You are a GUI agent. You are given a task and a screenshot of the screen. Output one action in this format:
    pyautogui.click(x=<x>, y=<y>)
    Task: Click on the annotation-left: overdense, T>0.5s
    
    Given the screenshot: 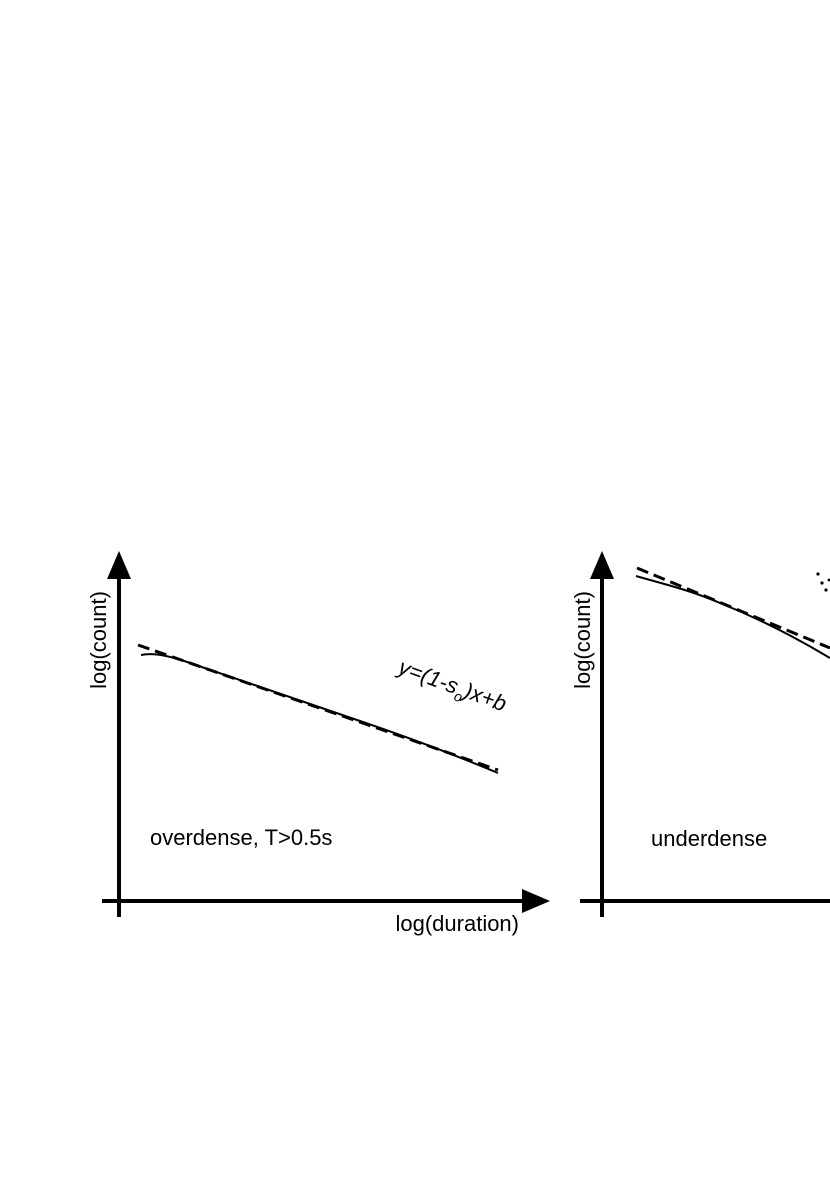 What is the action you would take?
    pyautogui.click(x=241, y=837)
    